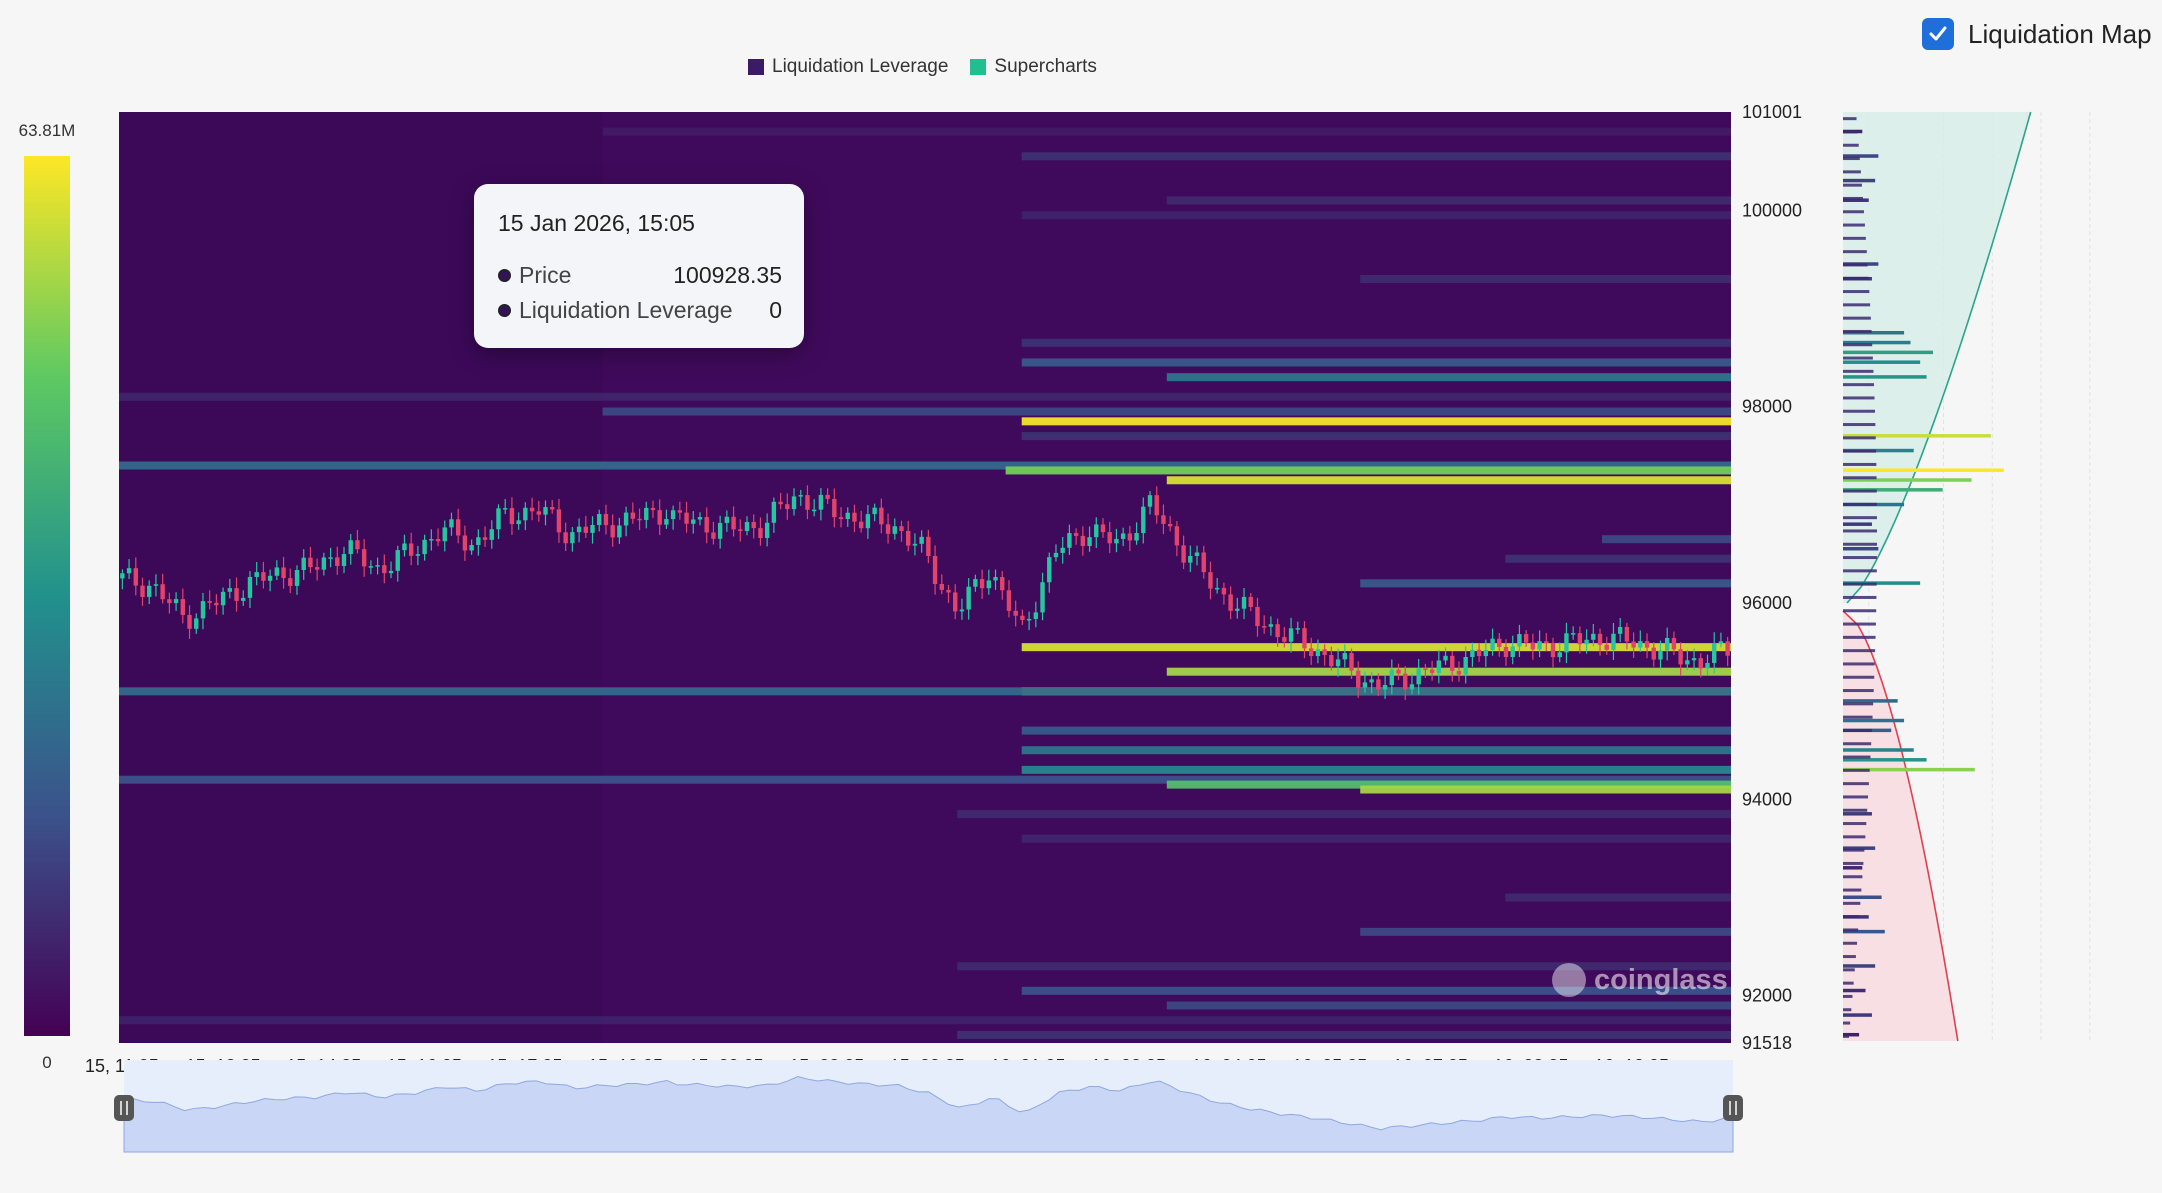 The image size is (2162, 1193). I want to click on liquidation-map-toggle: Liquidation Map, so click(2037, 34).